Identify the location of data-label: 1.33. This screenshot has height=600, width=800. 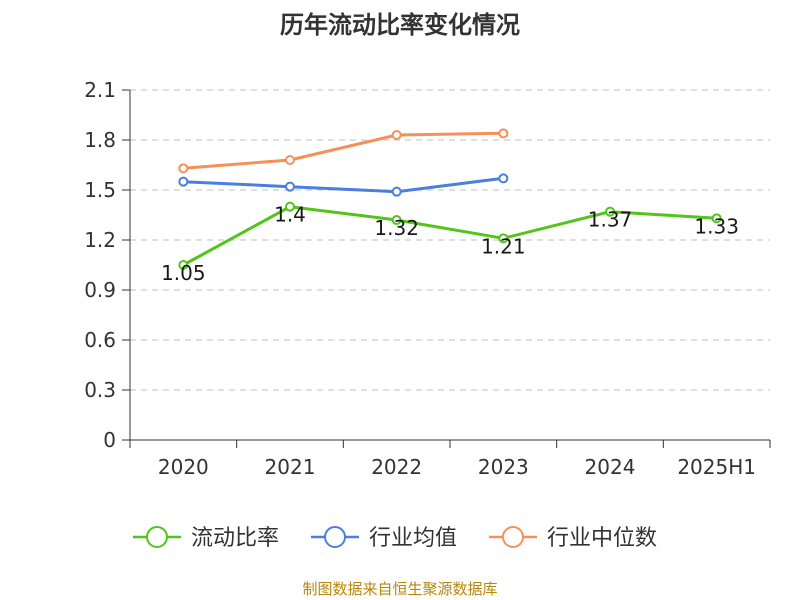
(716, 226).